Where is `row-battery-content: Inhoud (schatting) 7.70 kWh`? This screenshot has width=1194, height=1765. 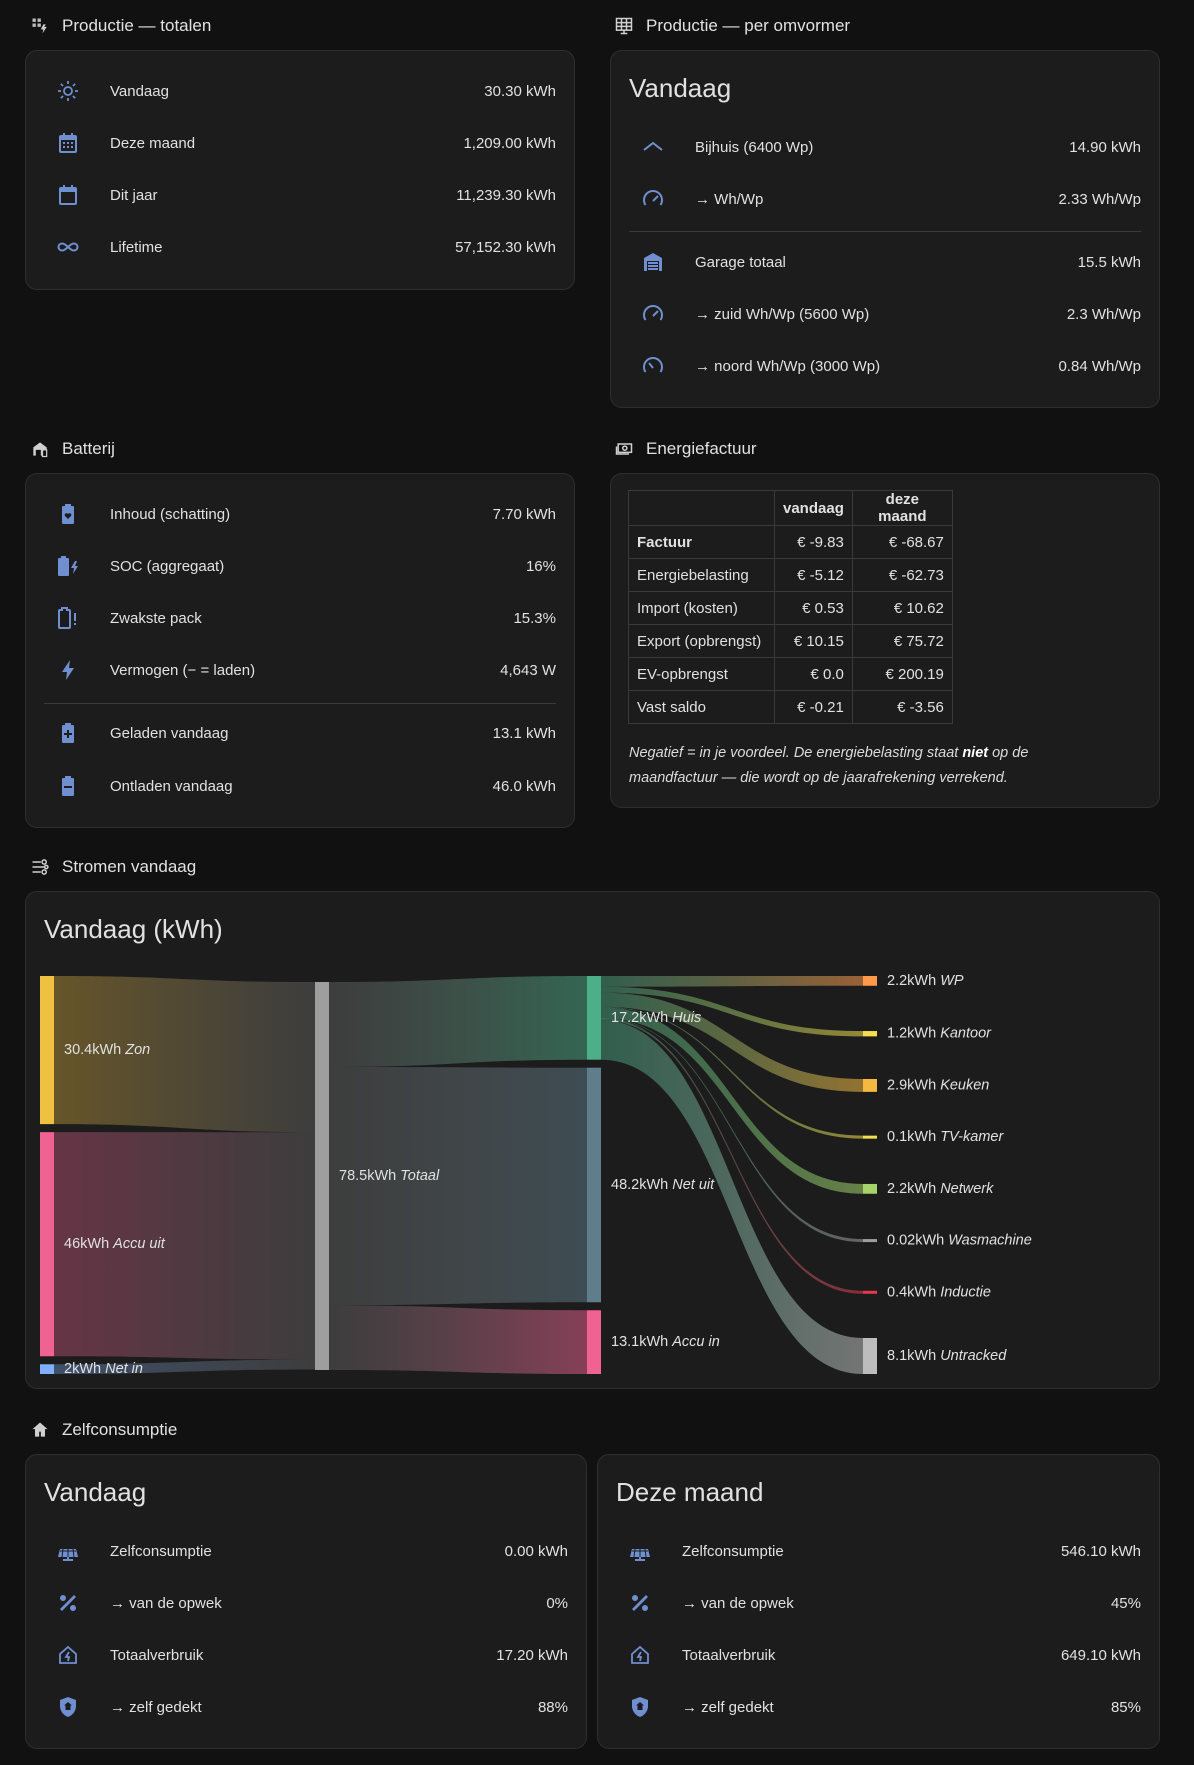 row-battery-content: Inhoud (schatting) 7.70 kWh is located at coordinates (300, 514).